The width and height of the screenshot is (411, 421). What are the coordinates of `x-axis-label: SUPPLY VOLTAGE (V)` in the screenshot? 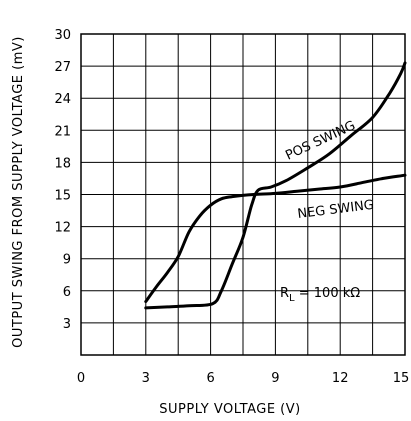 It's located at (229, 409).